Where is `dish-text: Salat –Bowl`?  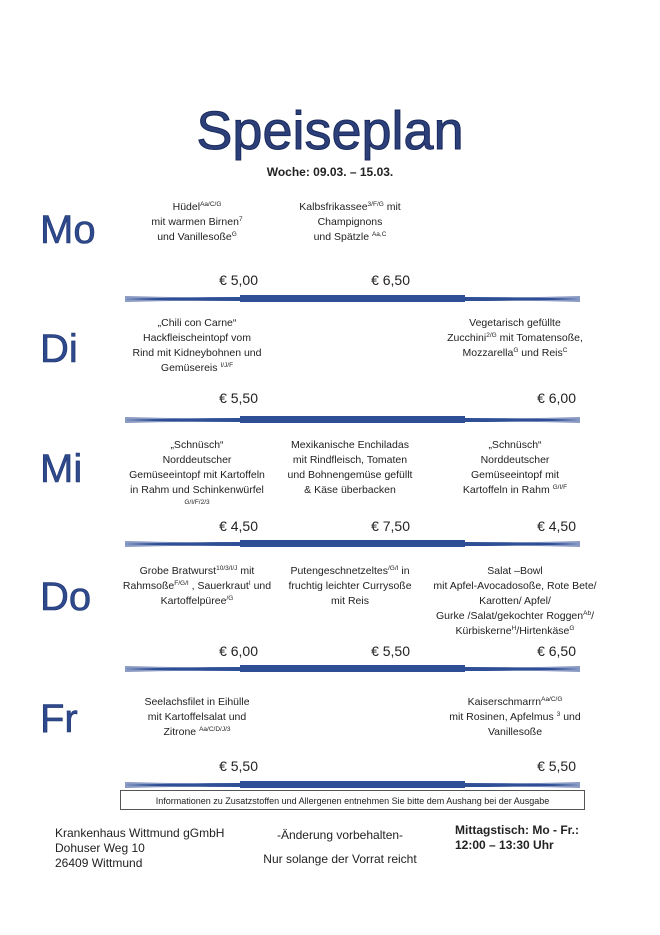
dish-text: Salat –Bowl is located at coordinates (515, 571).